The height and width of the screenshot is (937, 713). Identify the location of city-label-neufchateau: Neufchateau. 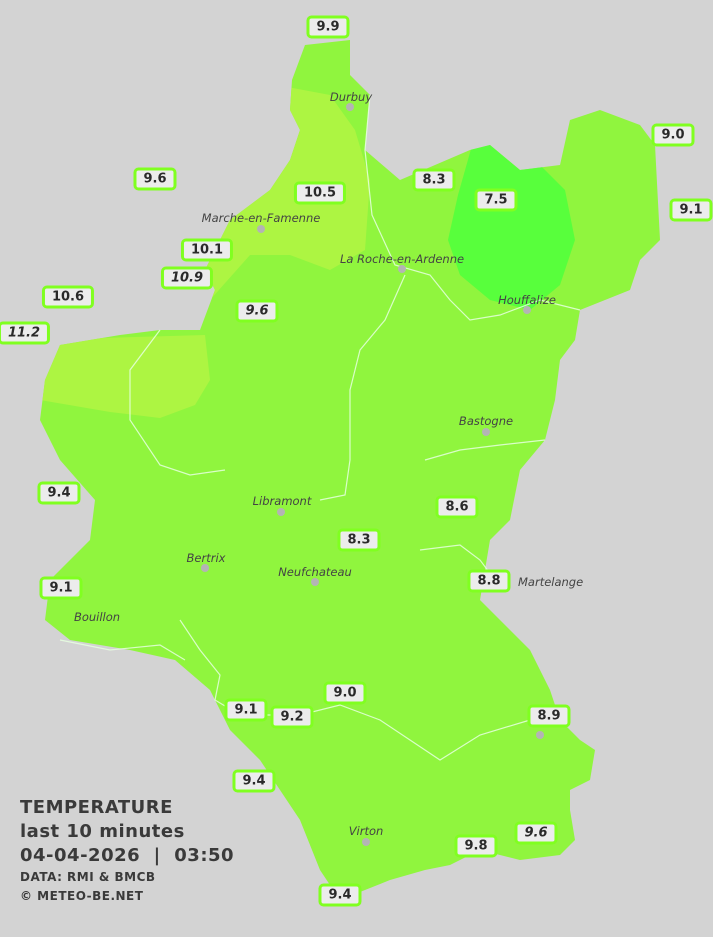
(315, 572).